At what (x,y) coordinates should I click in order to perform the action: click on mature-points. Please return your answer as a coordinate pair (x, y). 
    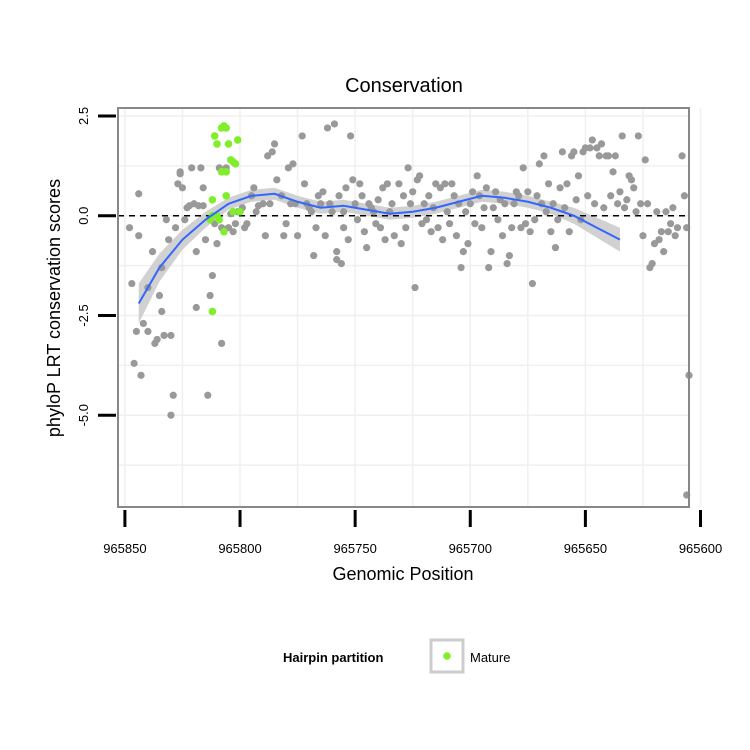
    Looking at the image, I should click on (225, 219).